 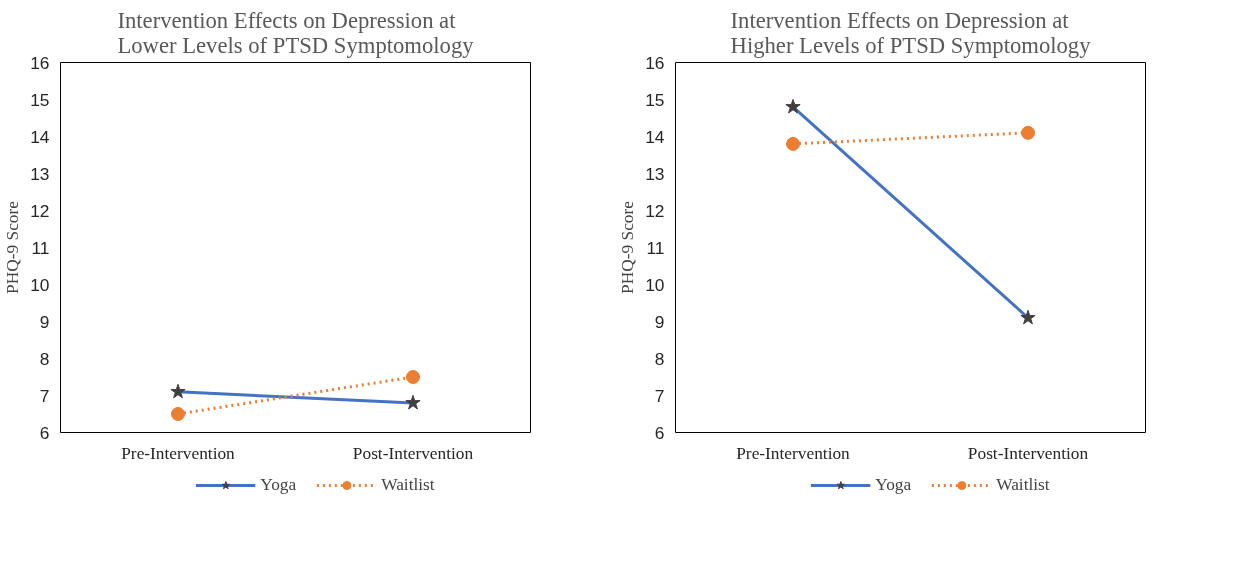 What do you see at coordinates (296, 32) in the screenshot?
I see `chart-title: Intervention Effects on Depression at Lower Levels of PTSD Symptomology` at bounding box center [296, 32].